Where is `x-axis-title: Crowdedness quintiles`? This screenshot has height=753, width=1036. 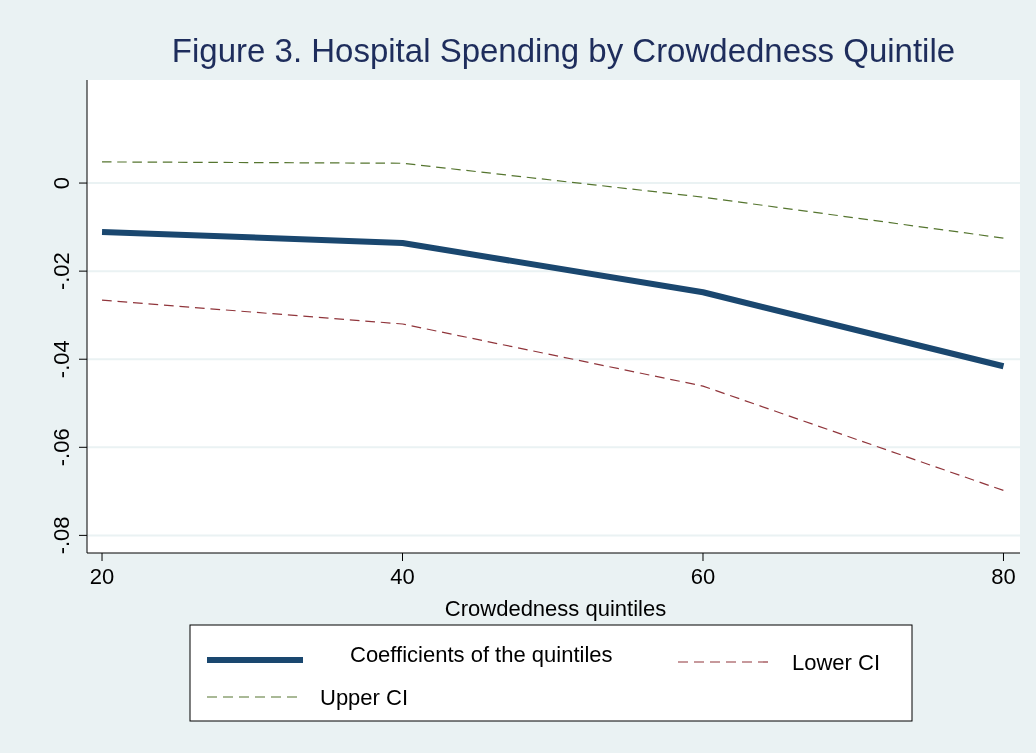
x-axis-title: Crowdedness quintiles is located at coordinates (555, 608).